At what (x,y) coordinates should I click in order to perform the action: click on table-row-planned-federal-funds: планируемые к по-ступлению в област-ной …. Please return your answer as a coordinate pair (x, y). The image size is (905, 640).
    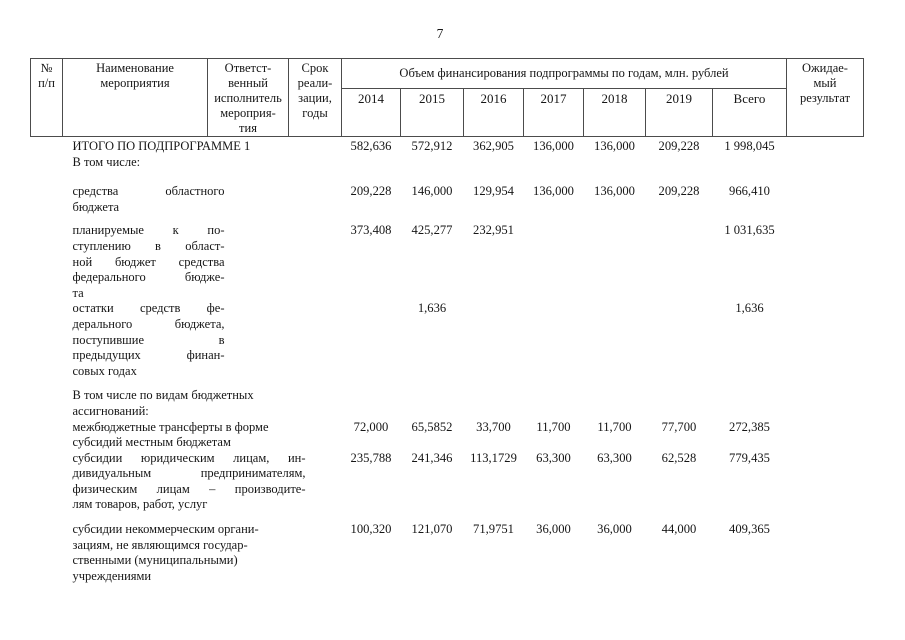
    Looking at the image, I should click on (447, 258).